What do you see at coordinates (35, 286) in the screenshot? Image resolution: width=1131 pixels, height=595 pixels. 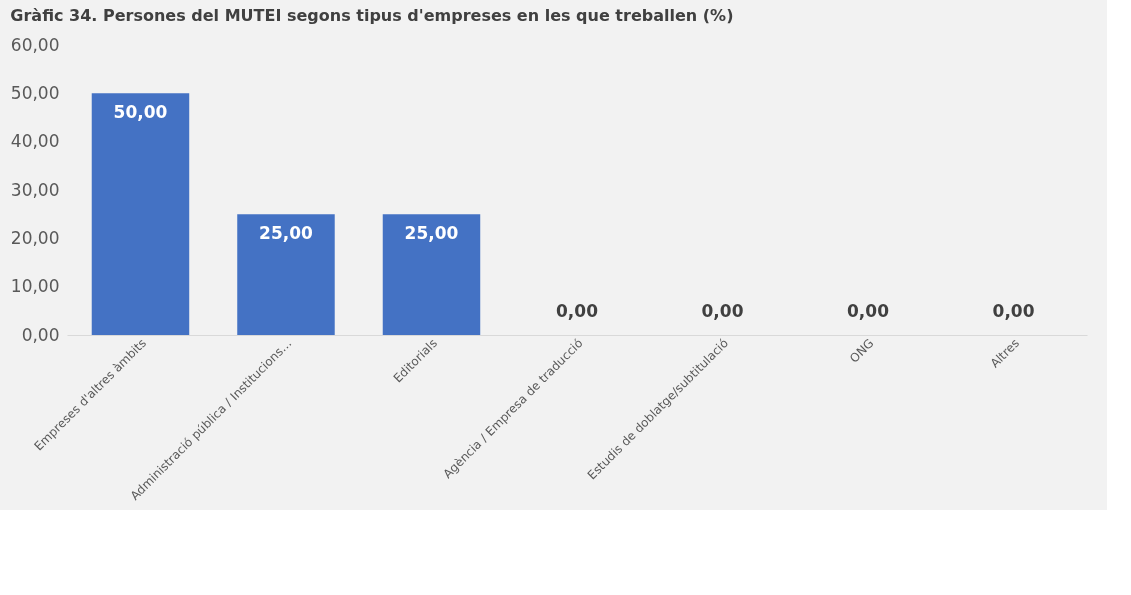 I see `y-tick-label: 10,00` at bounding box center [35, 286].